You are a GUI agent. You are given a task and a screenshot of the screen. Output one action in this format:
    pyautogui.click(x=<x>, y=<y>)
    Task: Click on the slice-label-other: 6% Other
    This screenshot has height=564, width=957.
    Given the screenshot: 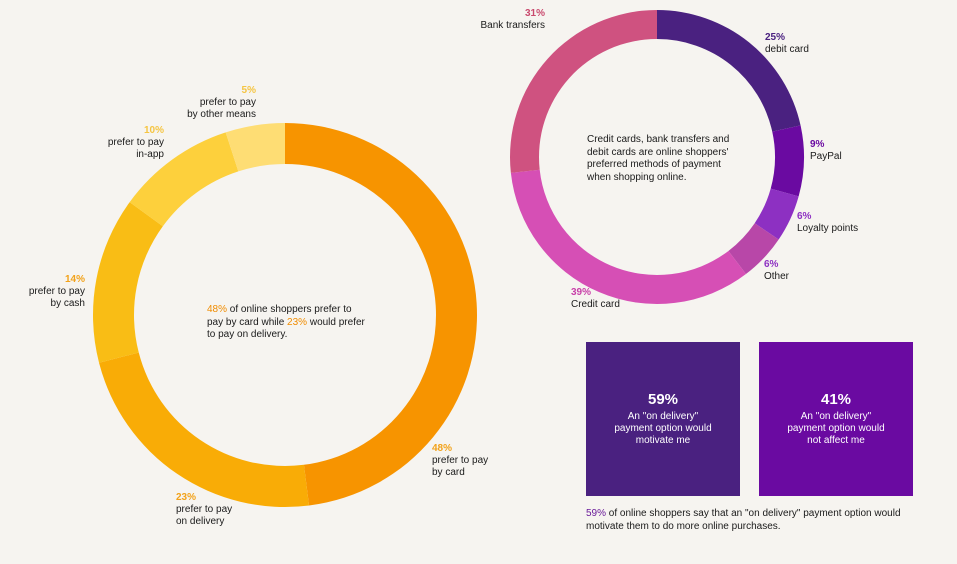 What is the action you would take?
    pyautogui.click(x=777, y=270)
    